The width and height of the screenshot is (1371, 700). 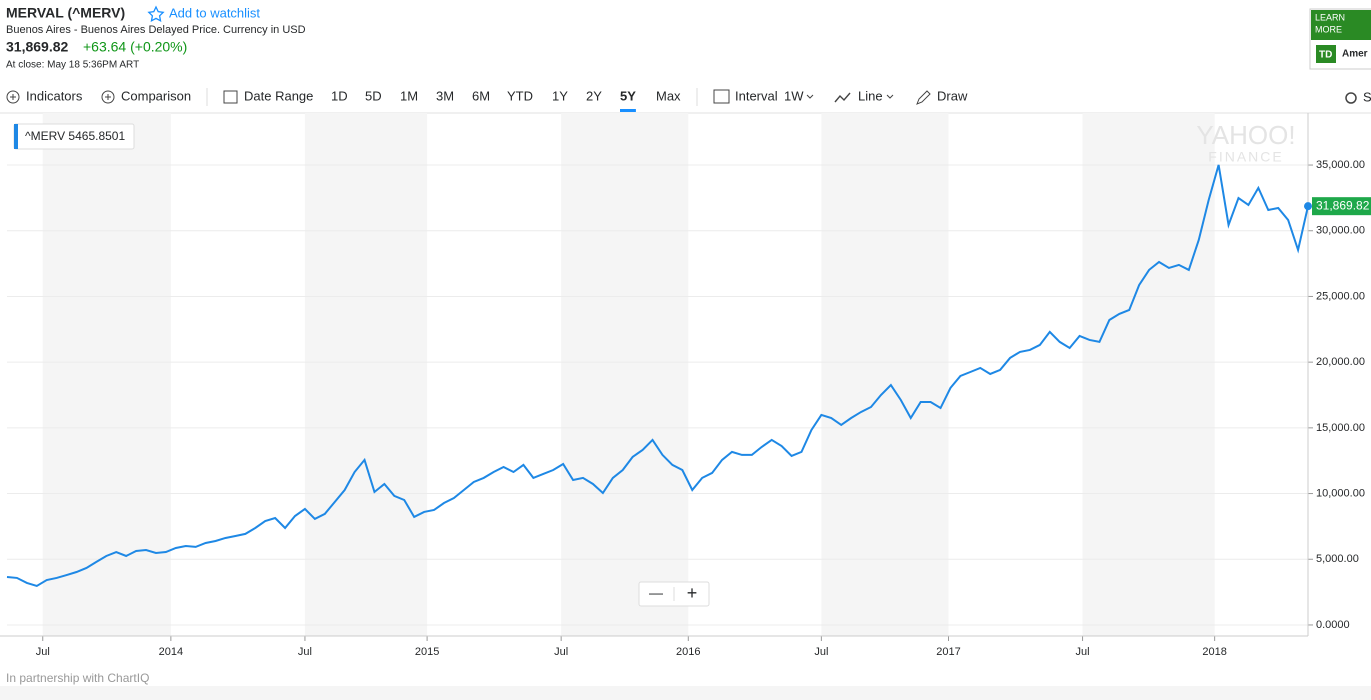 I want to click on zoom-out: —, so click(x=656, y=593).